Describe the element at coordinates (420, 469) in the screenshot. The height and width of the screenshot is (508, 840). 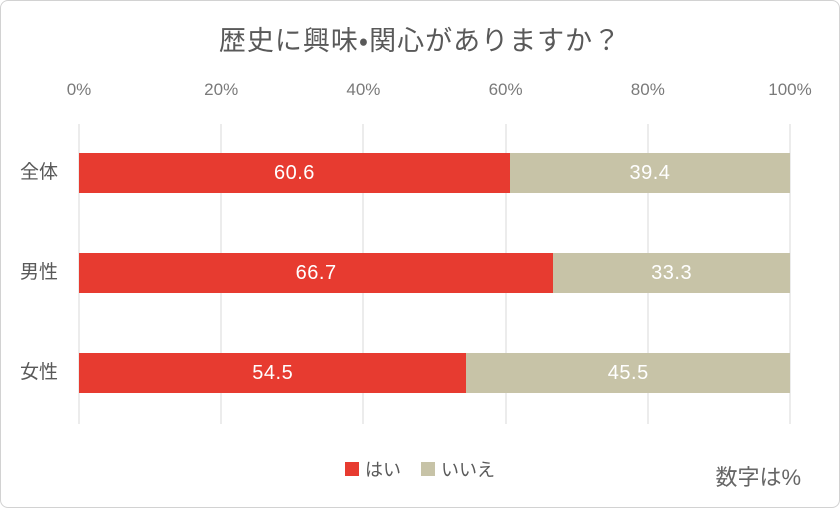
I see `legend: はい いいえ` at that location.